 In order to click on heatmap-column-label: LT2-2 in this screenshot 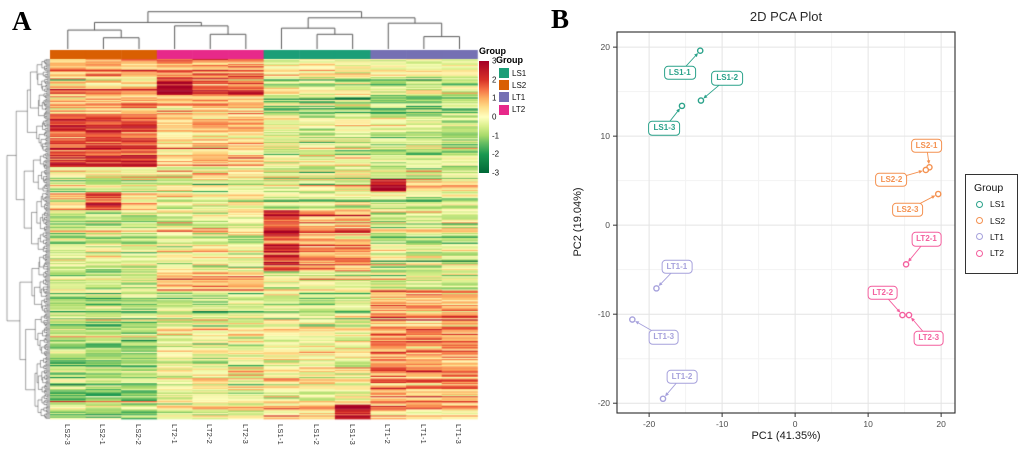, I will do `click(210, 434)`.